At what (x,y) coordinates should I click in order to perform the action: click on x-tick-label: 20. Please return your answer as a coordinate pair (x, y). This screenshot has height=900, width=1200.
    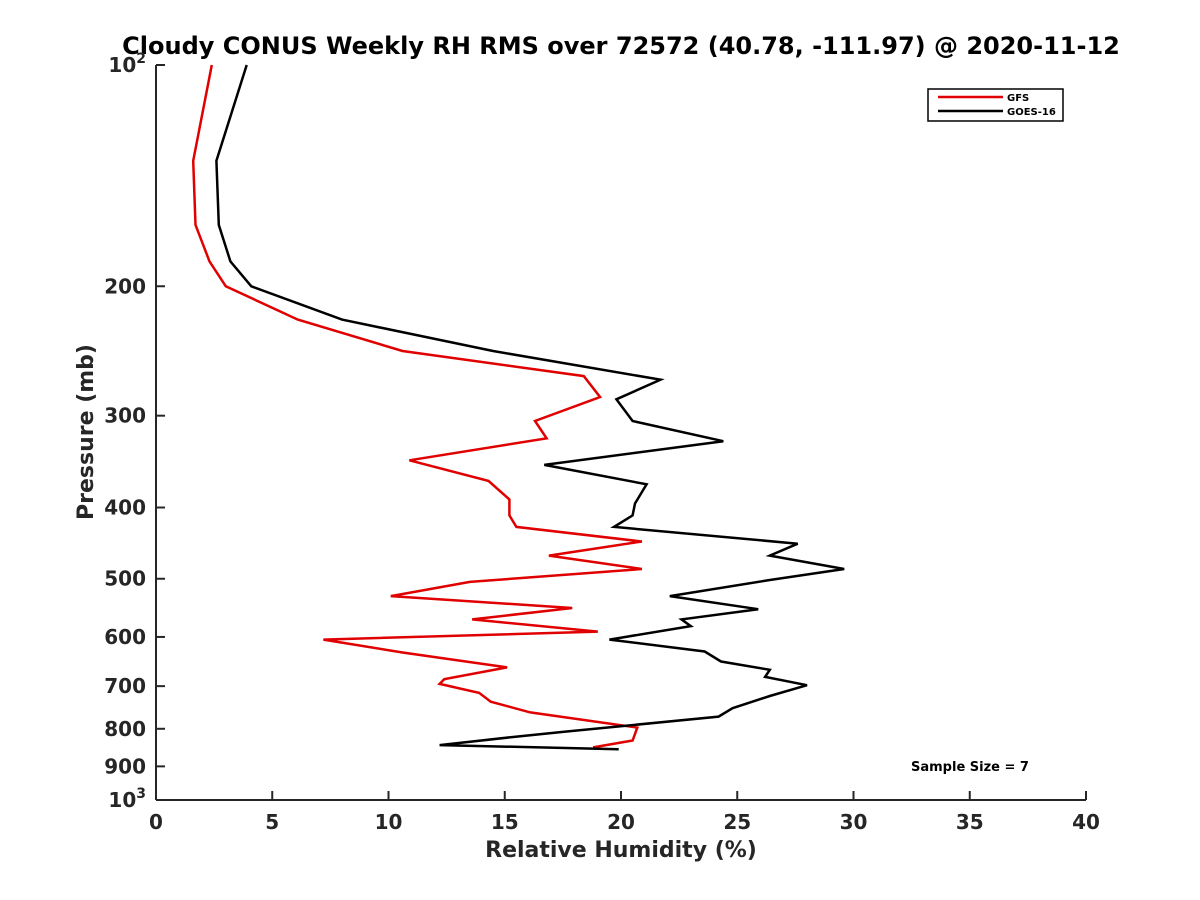
    Looking at the image, I should click on (621, 822).